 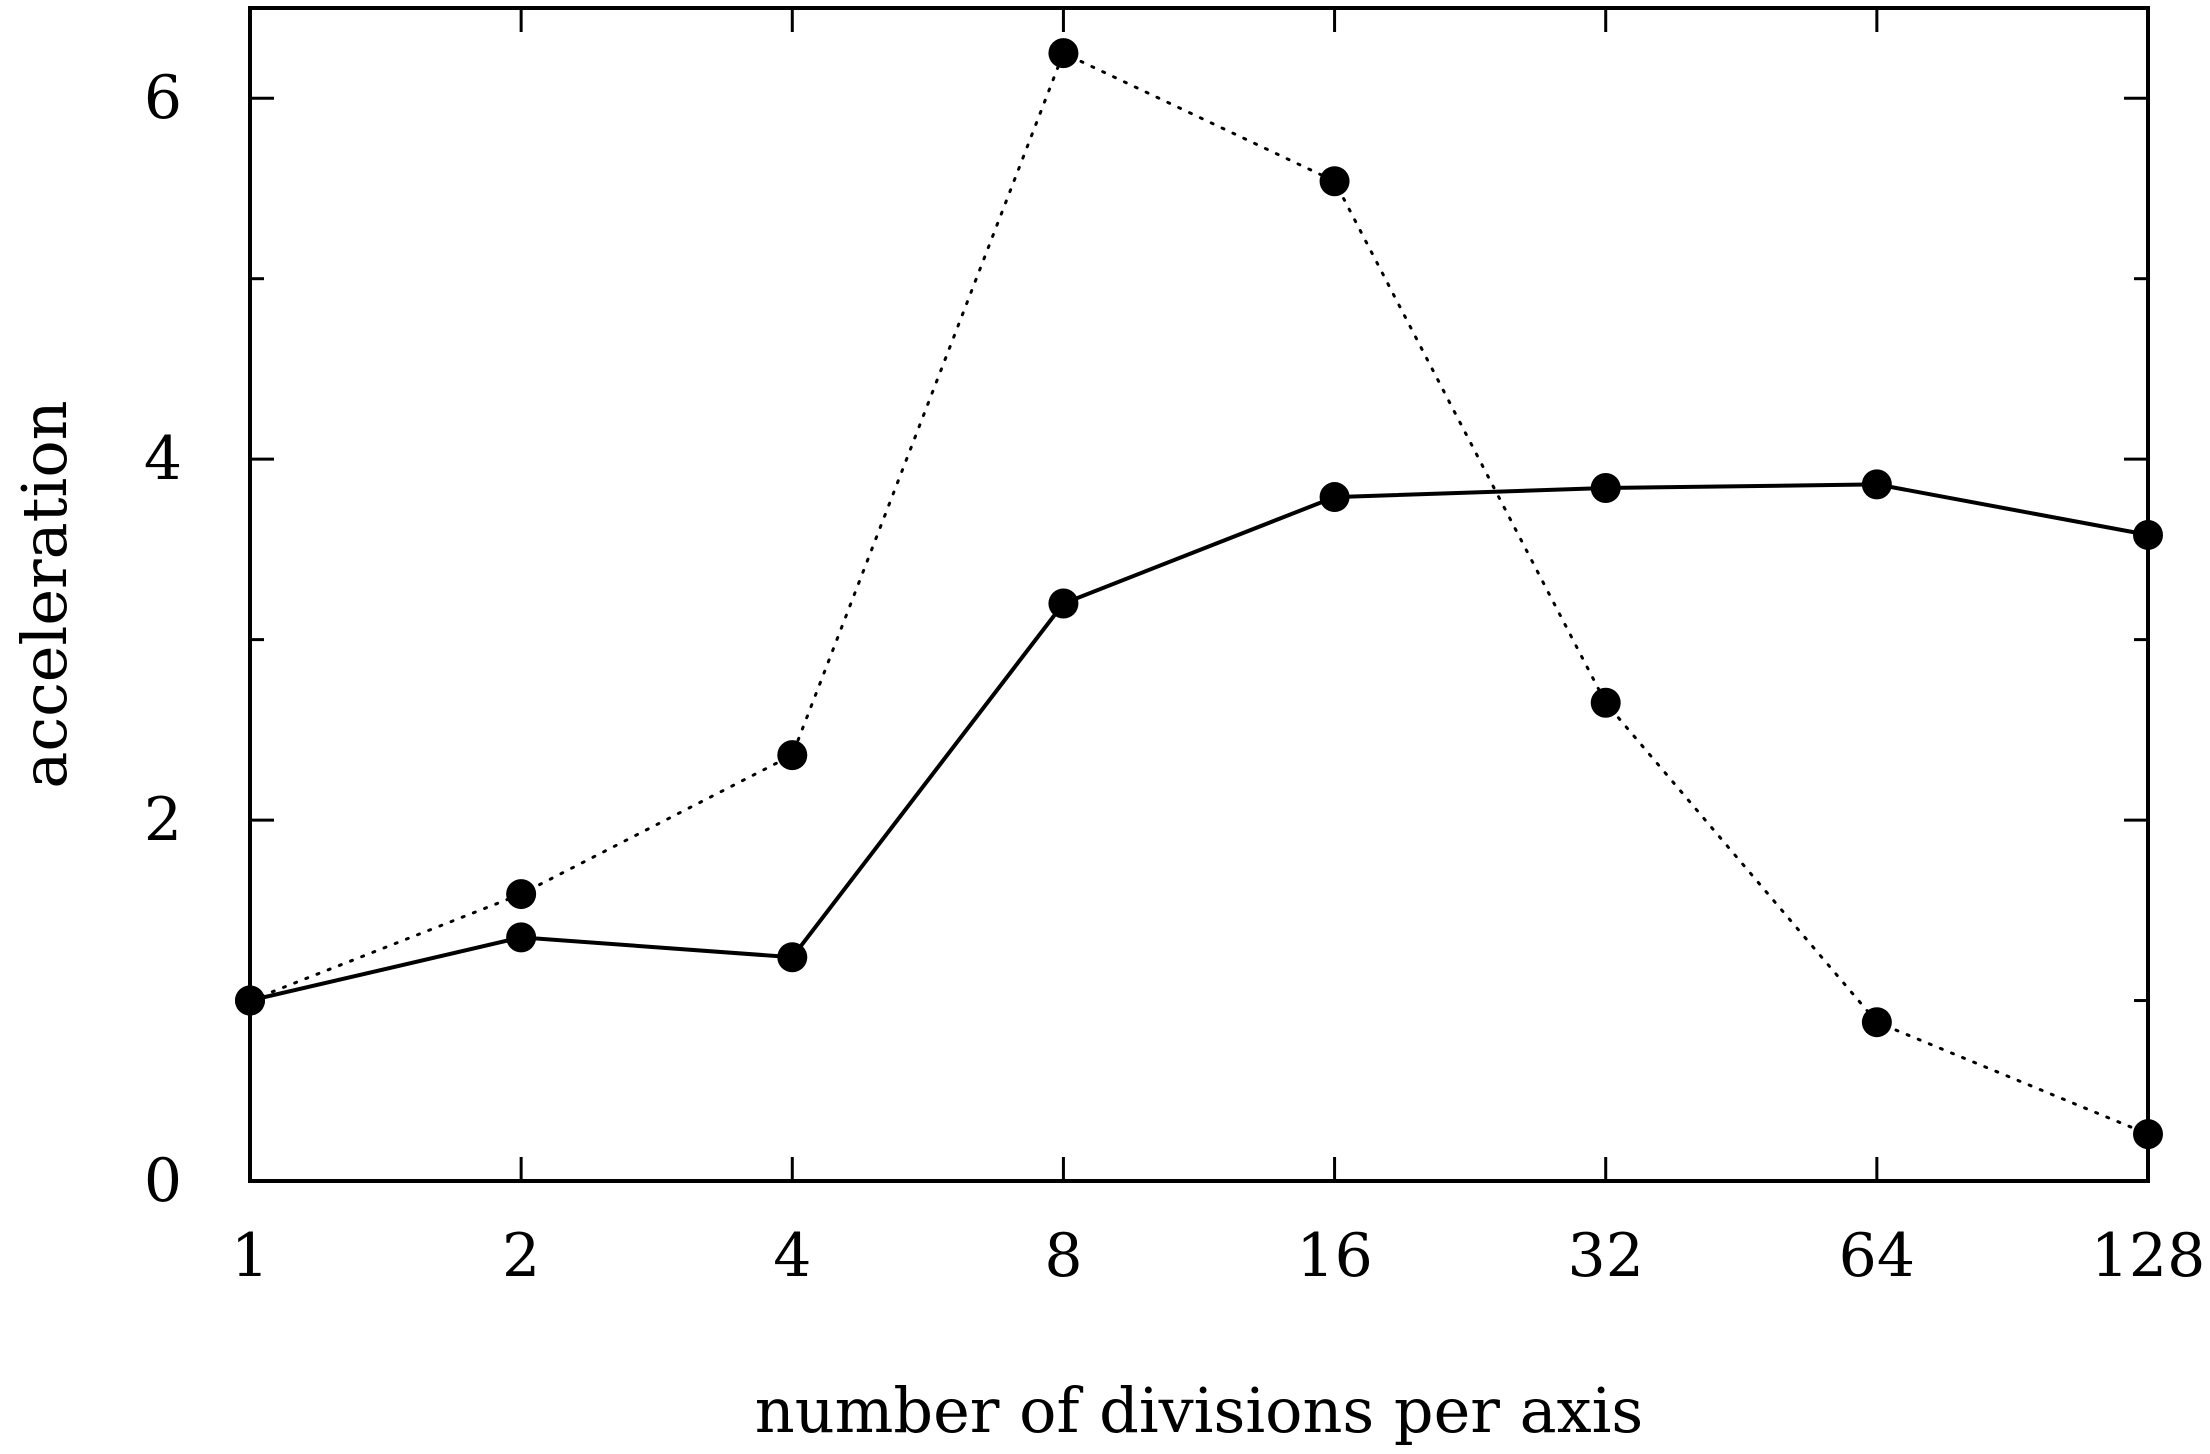 What do you see at coordinates (1877, 1256) in the screenshot?
I see `x-tick-label: 64` at bounding box center [1877, 1256].